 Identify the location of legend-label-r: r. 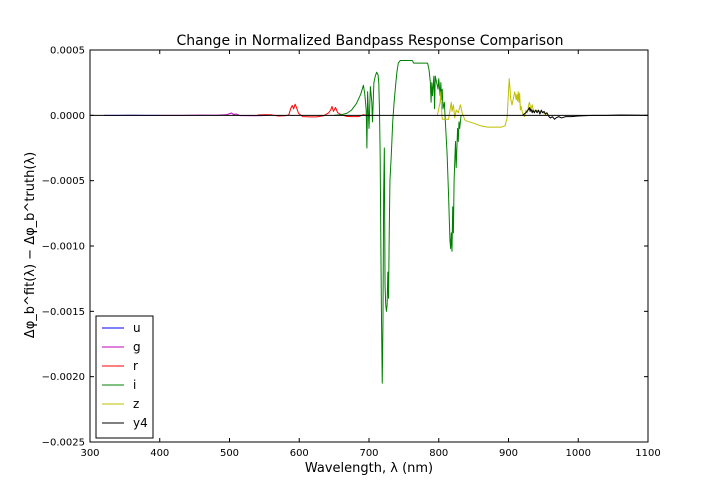
(135, 366).